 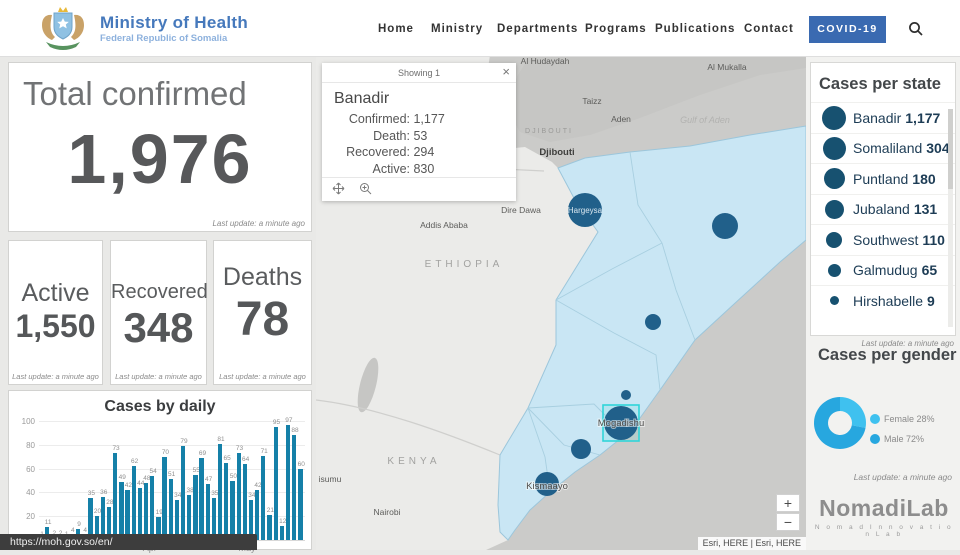 What do you see at coordinates (611, 322) in the screenshot?
I see `state-borders` at bounding box center [611, 322].